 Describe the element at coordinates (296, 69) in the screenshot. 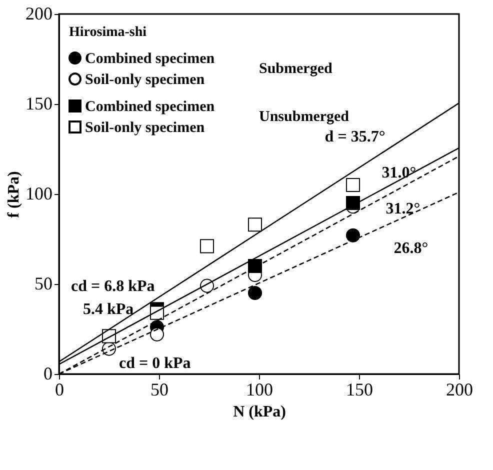

I see `annotation: Submerged` at that location.